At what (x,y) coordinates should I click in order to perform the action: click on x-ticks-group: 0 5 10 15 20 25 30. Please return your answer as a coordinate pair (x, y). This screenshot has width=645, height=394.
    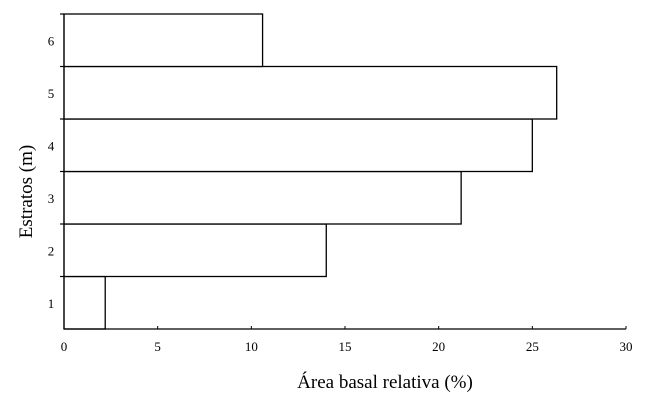
    Looking at the image, I should click on (347, 340).